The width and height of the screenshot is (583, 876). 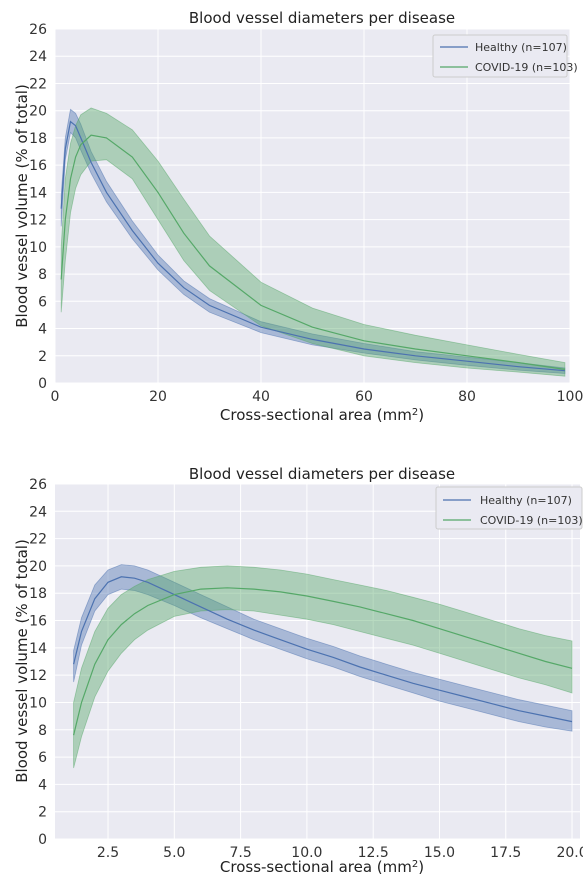 I want to click on x-tick-label: 5.0, so click(x=174, y=853).